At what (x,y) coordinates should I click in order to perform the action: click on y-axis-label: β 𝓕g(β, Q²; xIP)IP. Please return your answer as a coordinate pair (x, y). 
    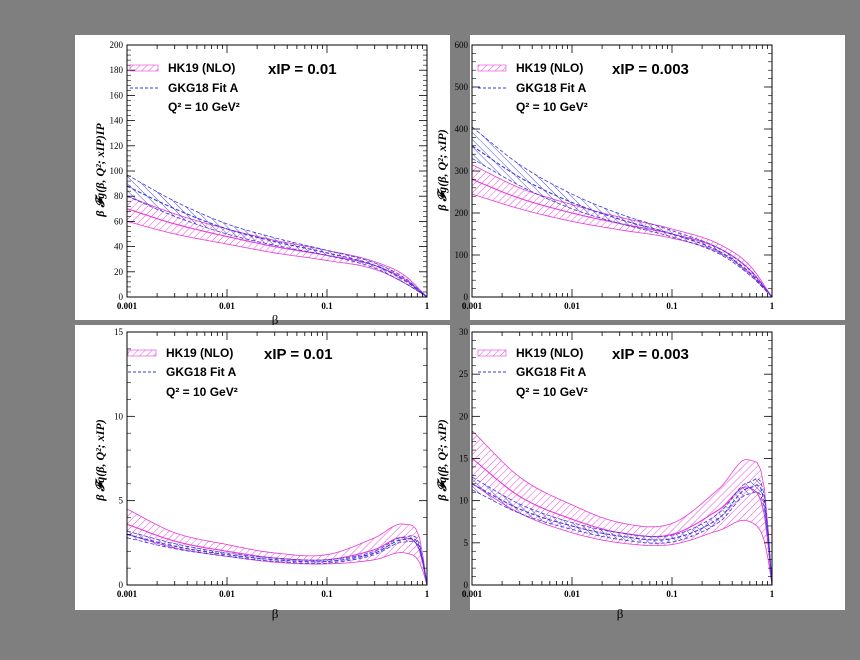
    Looking at the image, I should click on (100, 170).